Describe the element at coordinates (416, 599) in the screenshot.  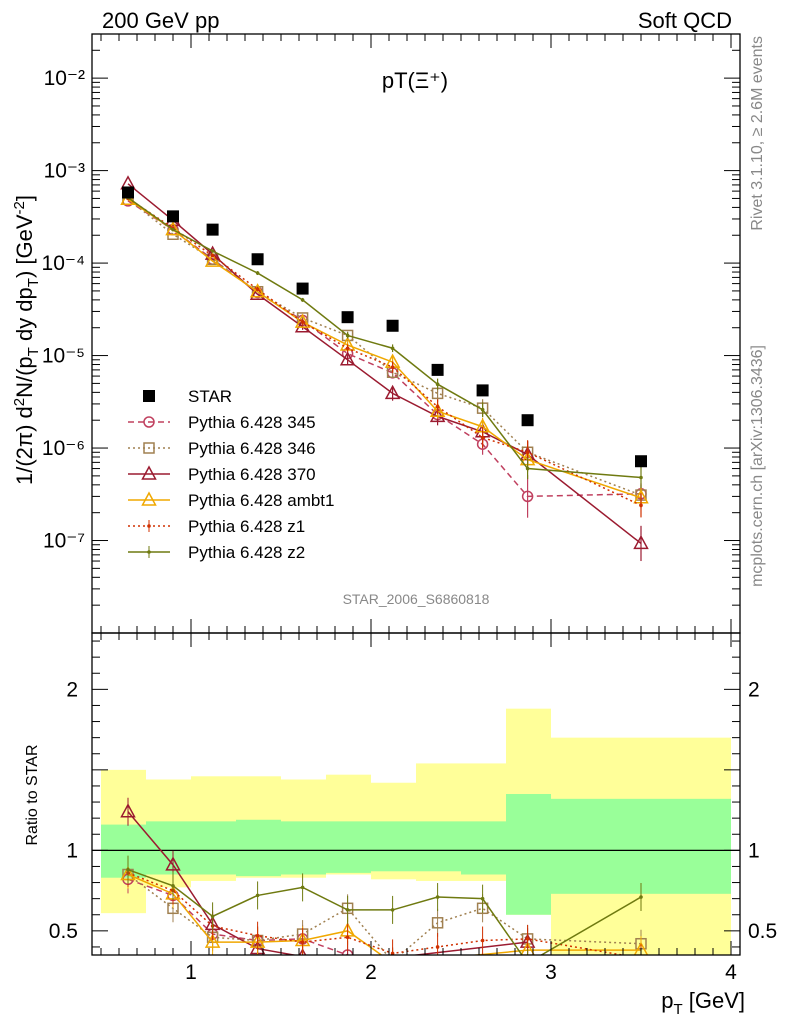
I see `watermark: STAR_2006_S6860818` at that location.